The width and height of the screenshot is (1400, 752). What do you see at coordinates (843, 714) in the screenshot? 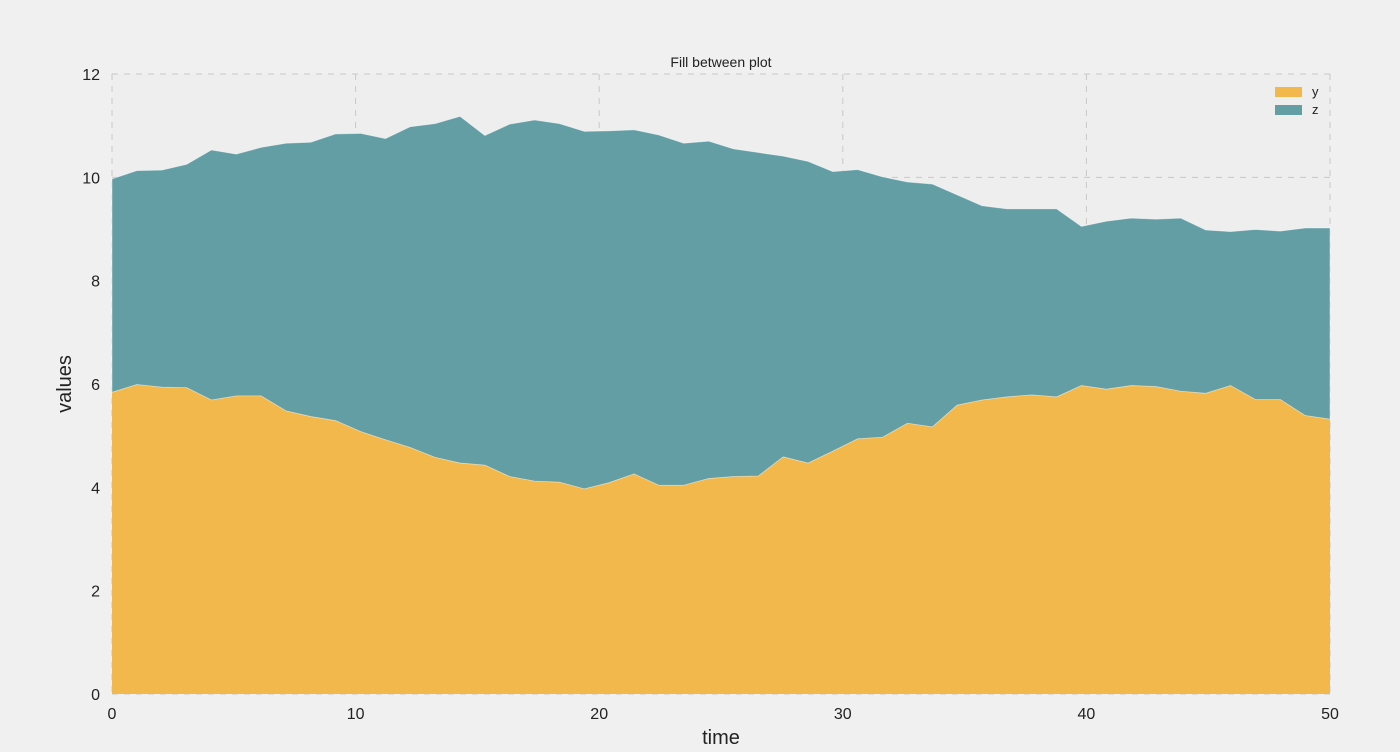
I see `x-tick-label: 30` at bounding box center [843, 714].